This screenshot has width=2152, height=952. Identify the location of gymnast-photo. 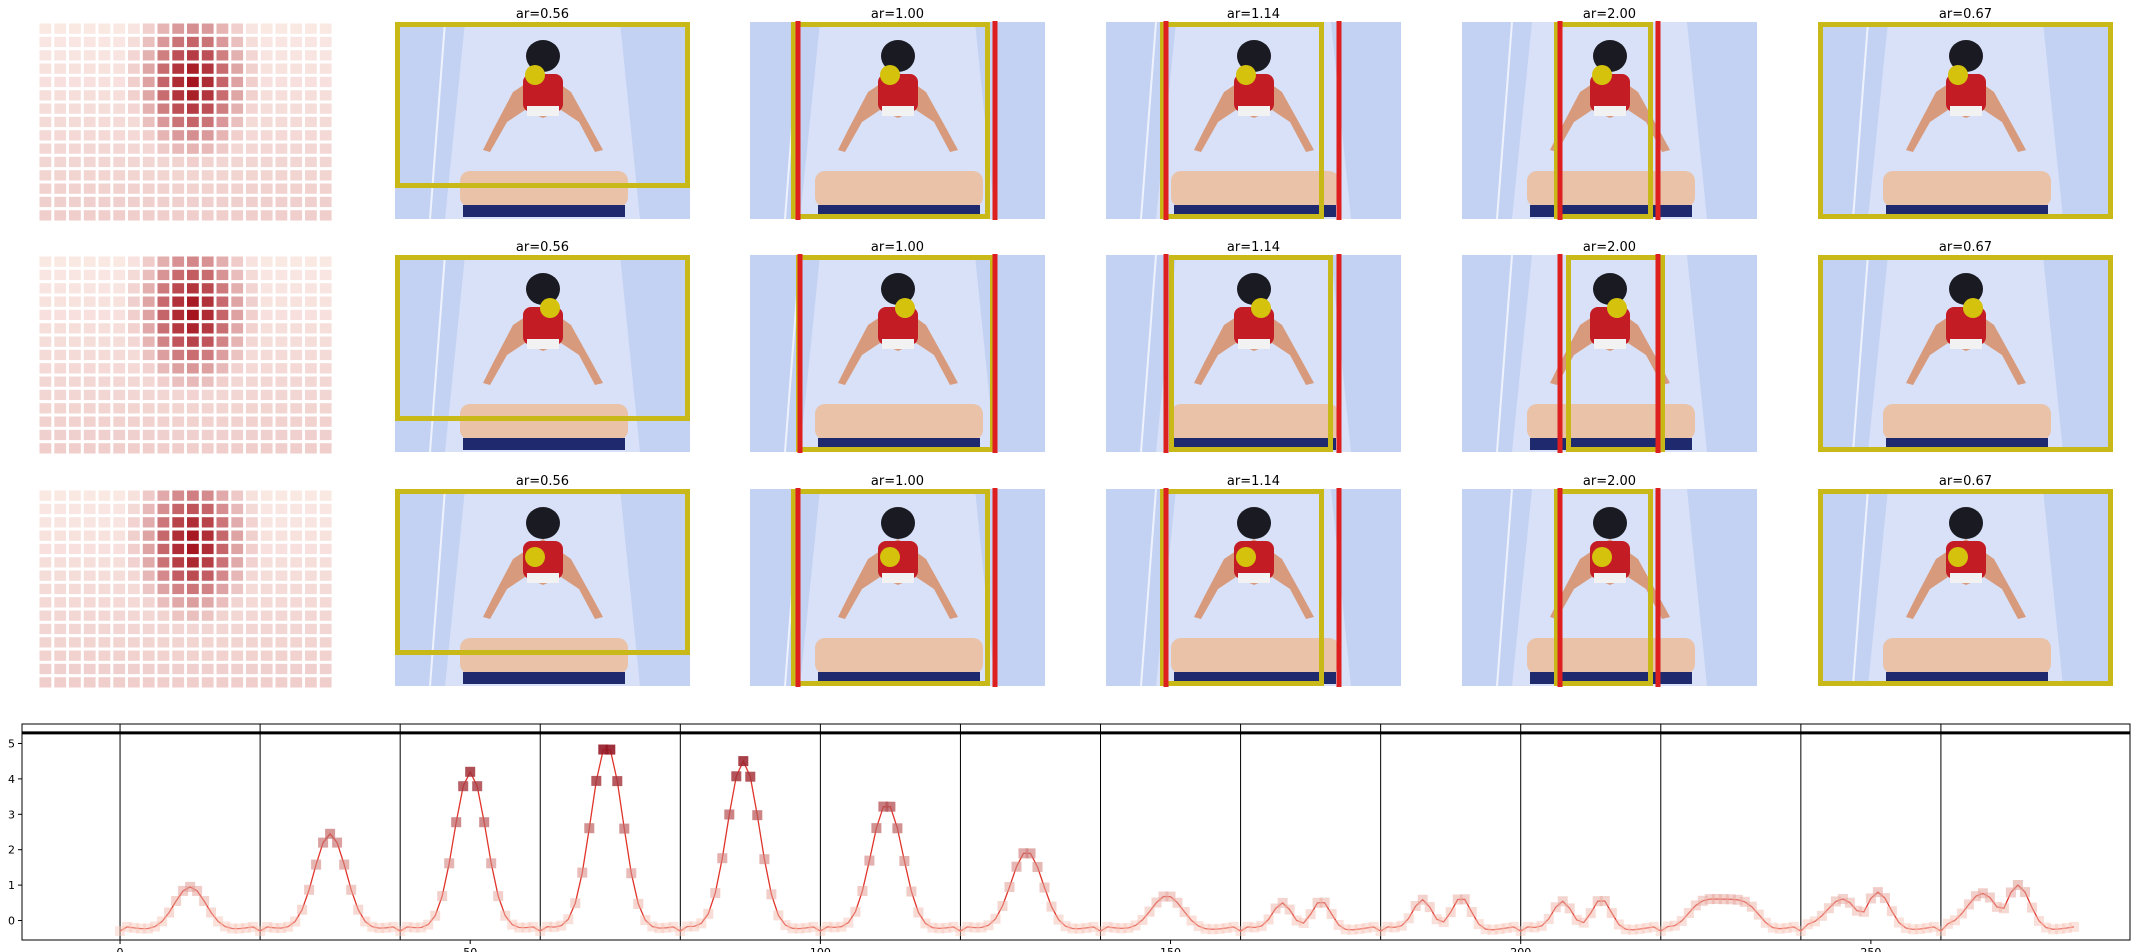
(1609, 587).